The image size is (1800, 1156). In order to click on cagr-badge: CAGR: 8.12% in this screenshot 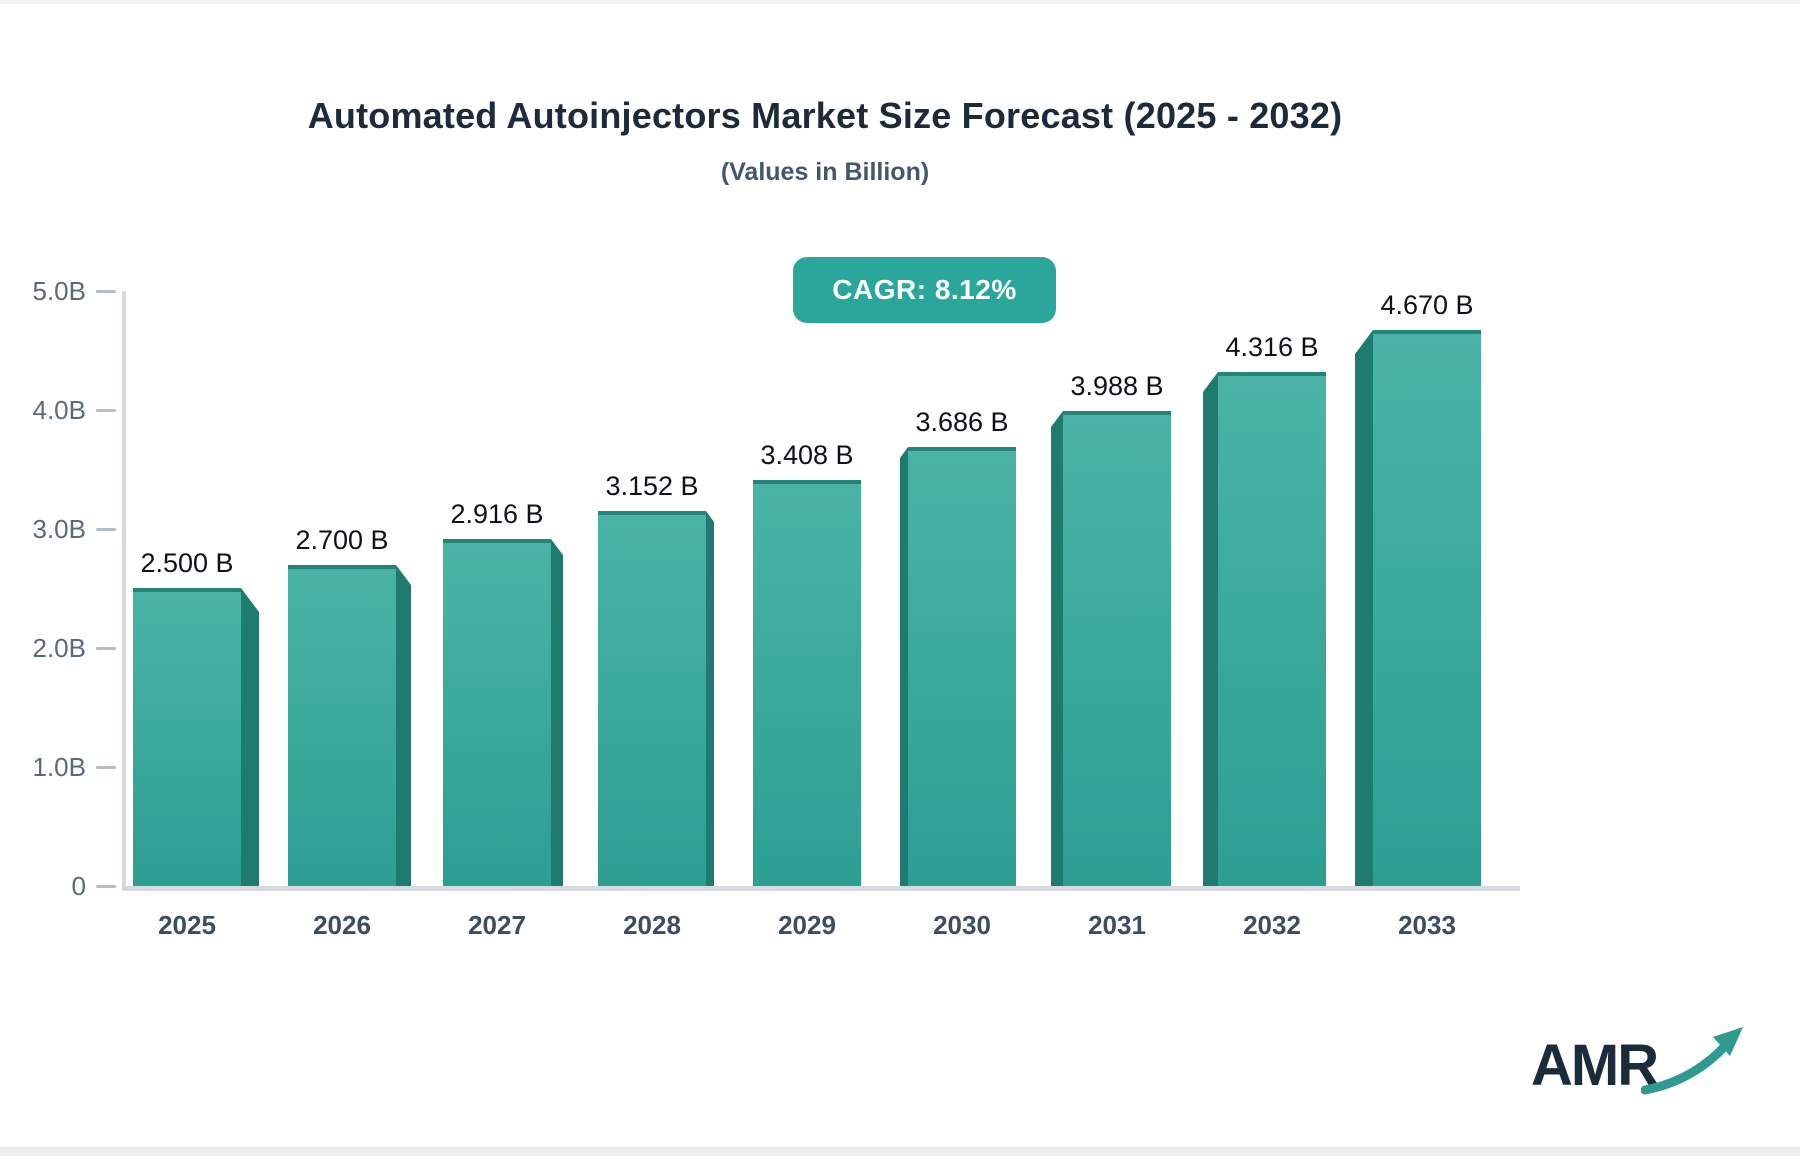, I will do `click(924, 290)`.